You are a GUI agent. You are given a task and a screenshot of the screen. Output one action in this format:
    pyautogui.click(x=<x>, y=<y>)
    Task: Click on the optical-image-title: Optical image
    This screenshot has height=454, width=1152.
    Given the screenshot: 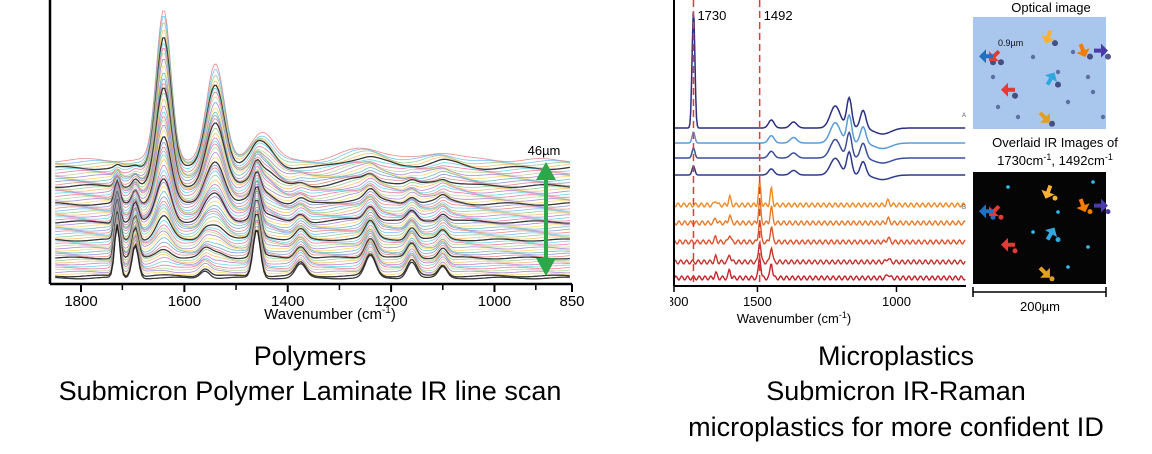 What is the action you would take?
    pyautogui.click(x=1050, y=7)
    